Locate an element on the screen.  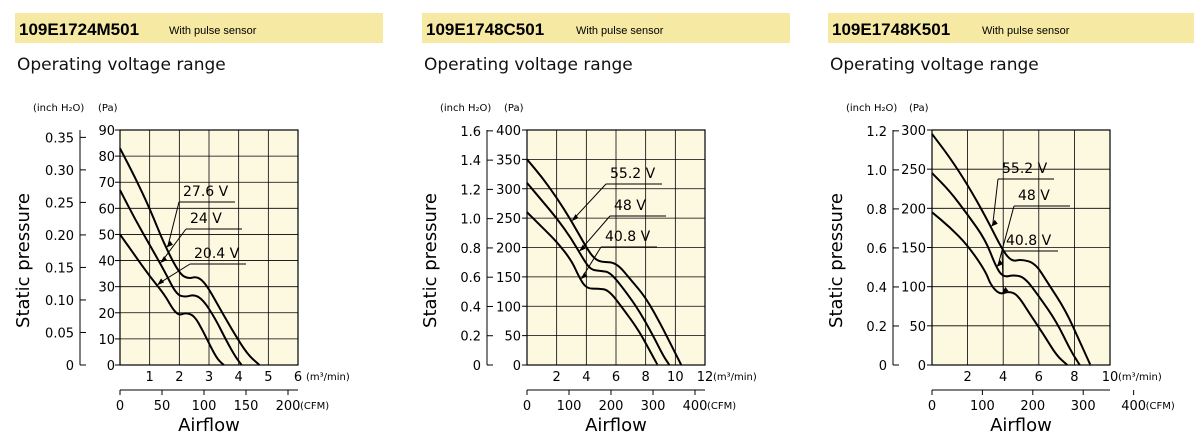
cfm-tick-label: 50 is located at coordinates (162, 406).